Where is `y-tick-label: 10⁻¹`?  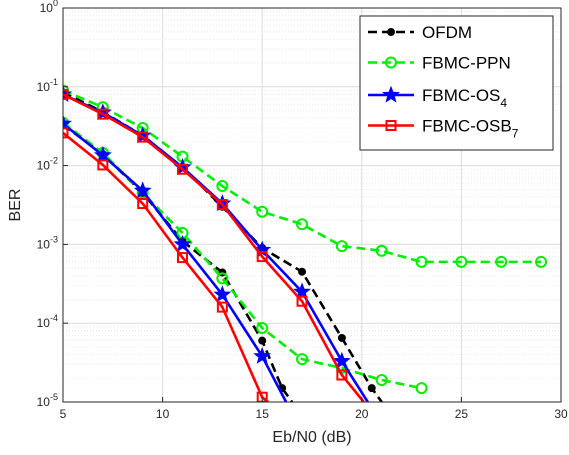
y-tick-label: 10⁻¹ is located at coordinates (47, 85).